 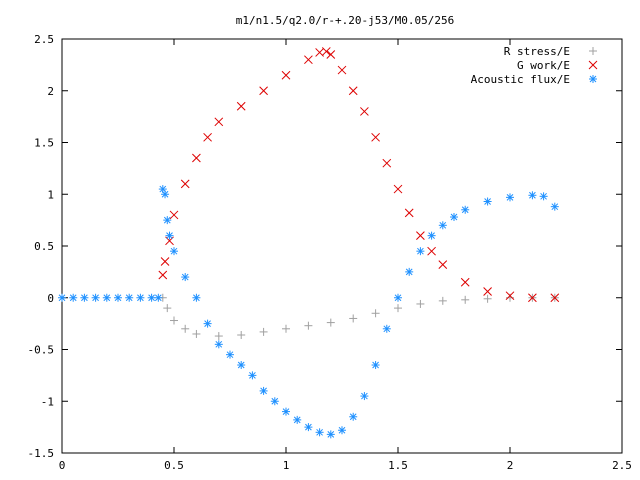 What do you see at coordinates (50, 91) in the screenshot?
I see `y-tick-label: 2` at bounding box center [50, 91].